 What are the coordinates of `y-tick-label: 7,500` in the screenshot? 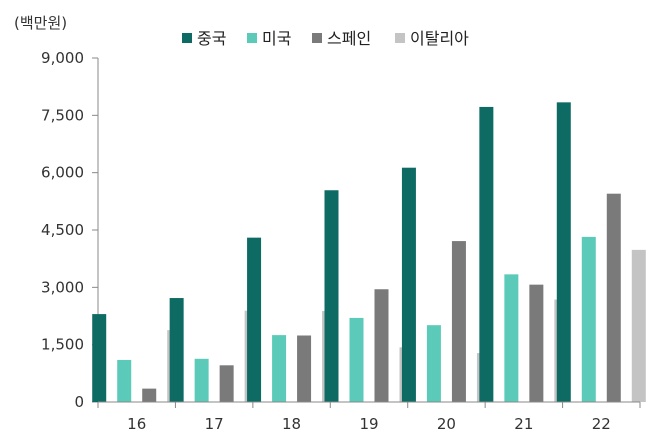 It's located at (62, 115).